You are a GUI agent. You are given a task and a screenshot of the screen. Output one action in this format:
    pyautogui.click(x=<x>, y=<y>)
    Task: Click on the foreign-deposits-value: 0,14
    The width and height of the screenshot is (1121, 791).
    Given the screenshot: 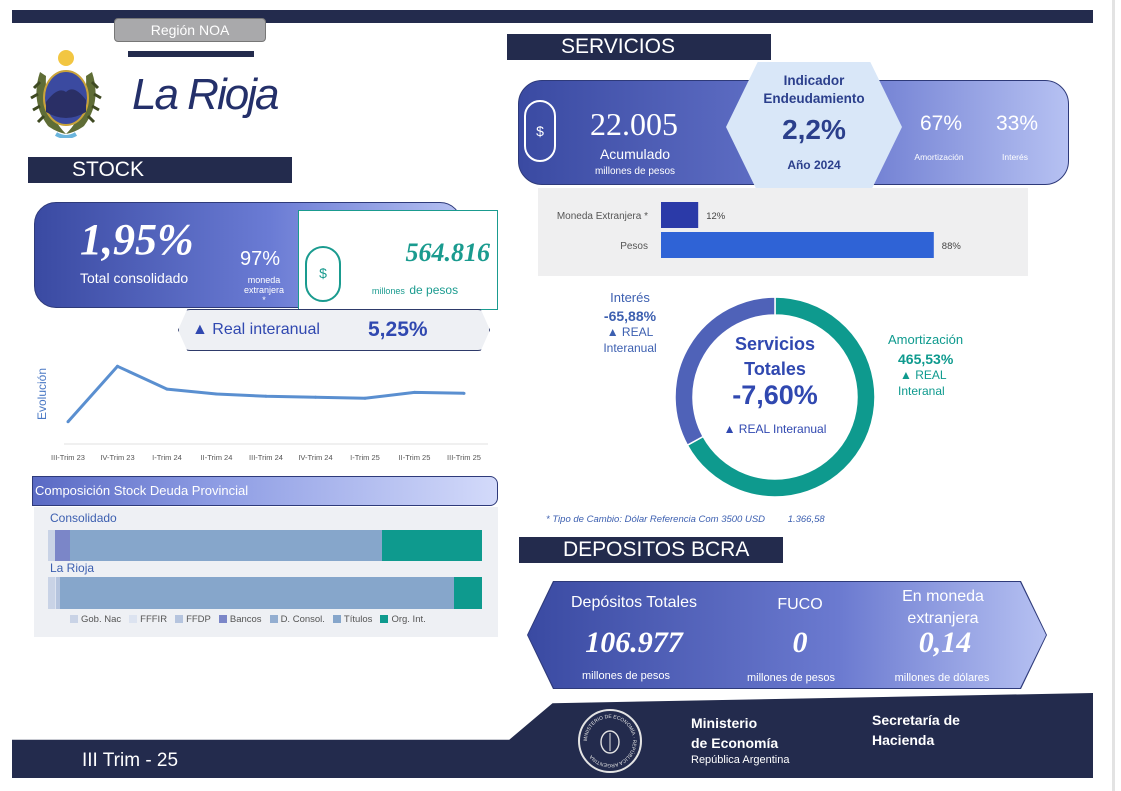 What is the action you would take?
    pyautogui.click(x=945, y=642)
    